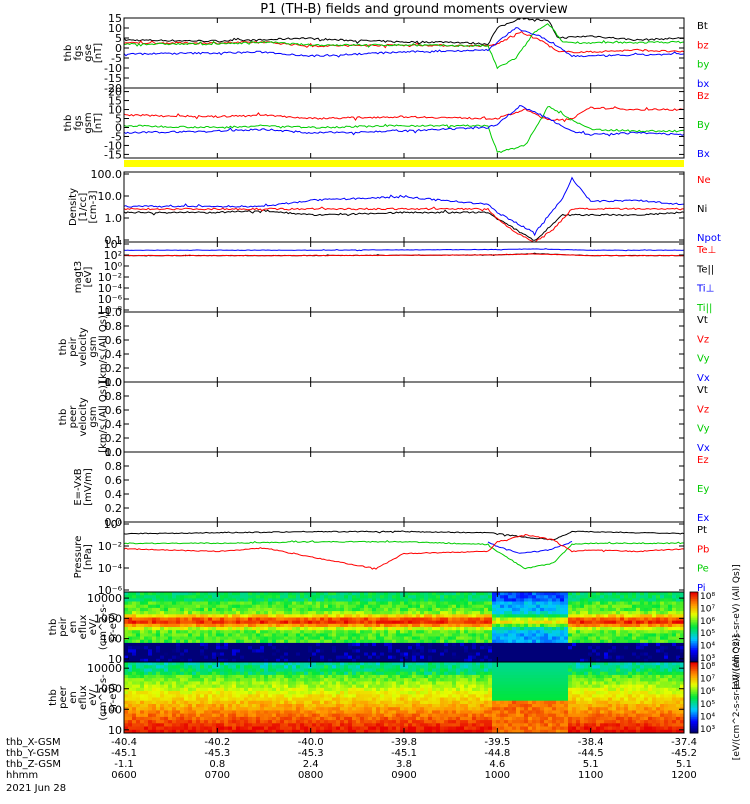 The image size is (750, 804). Describe the element at coordinates (703, 409) in the screenshot. I see `legend-item: Vz` at that location.